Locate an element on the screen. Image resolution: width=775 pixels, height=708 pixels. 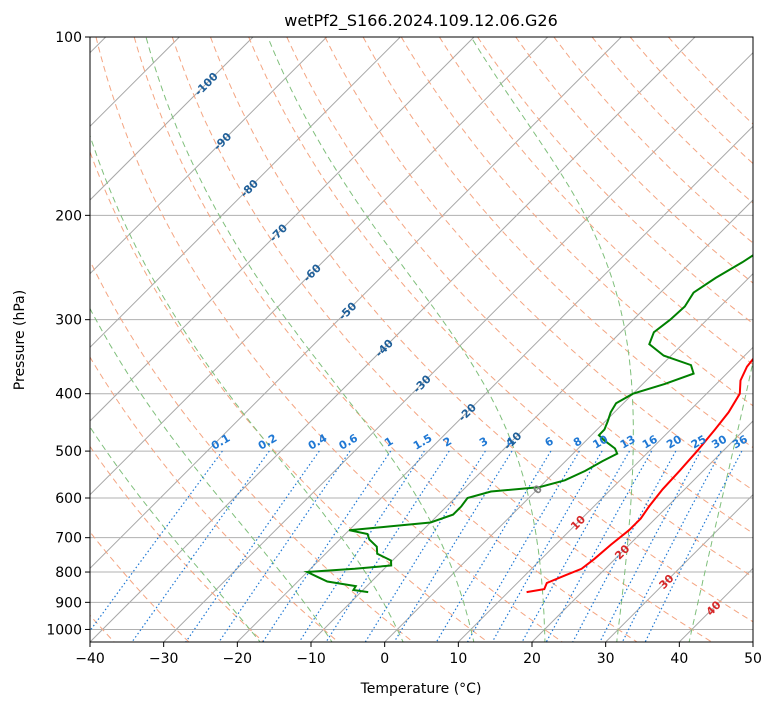
y-tick-label: 900 is located at coordinates (68, 603).